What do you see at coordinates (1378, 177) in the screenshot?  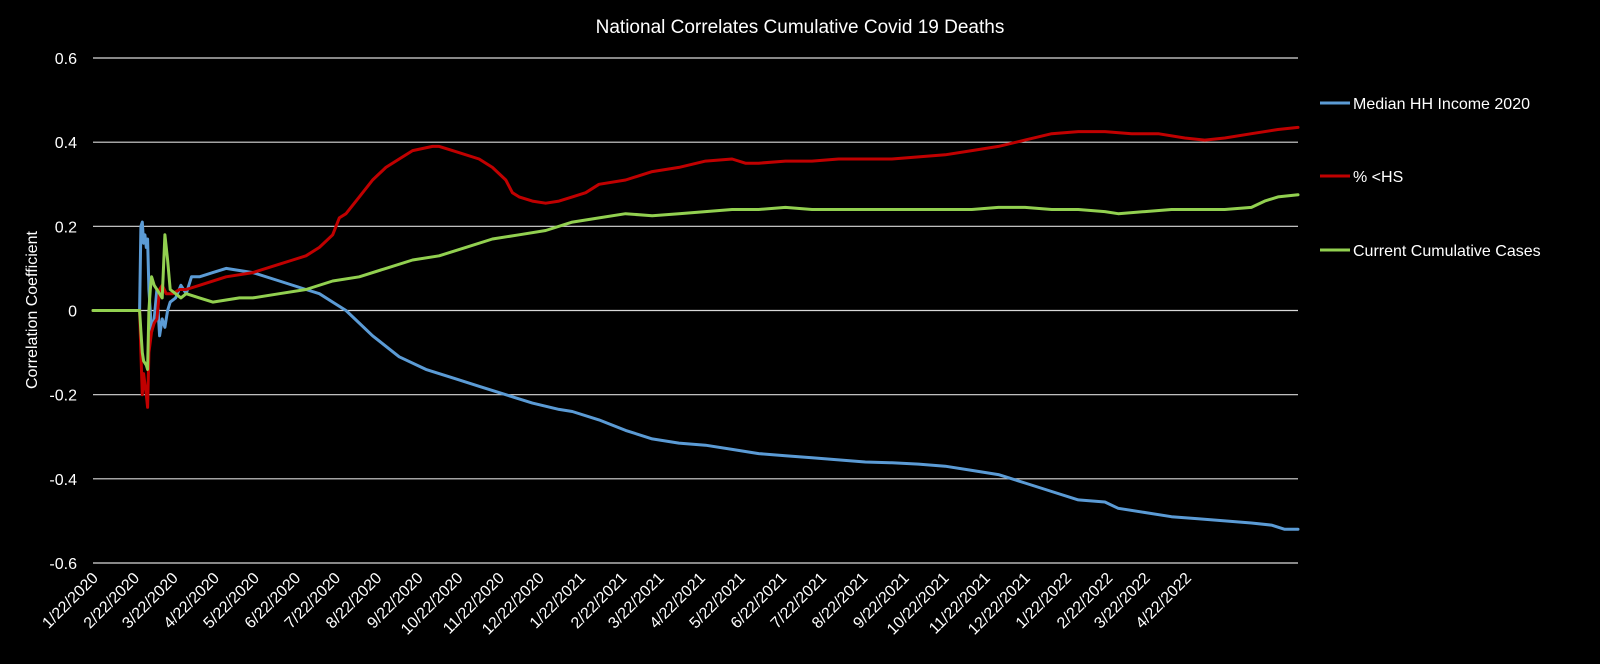 I see `legend-label: % <HS` at bounding box center [1378, 177].